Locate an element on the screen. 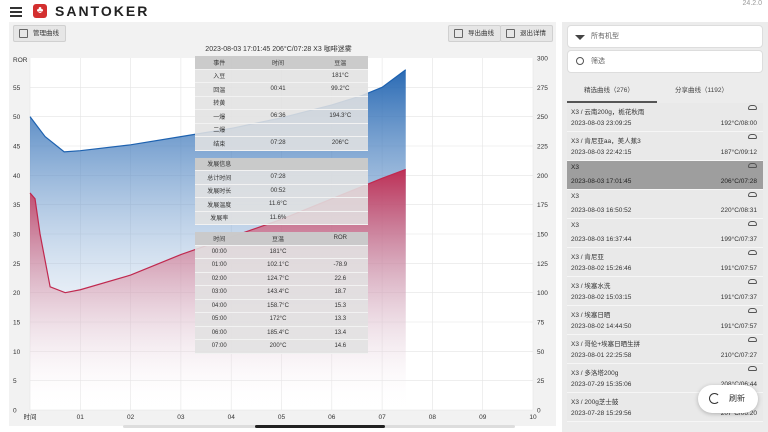 The image size is (768, 432). curve-result: 199°C/07:37 is located at coordinates (738, 239).